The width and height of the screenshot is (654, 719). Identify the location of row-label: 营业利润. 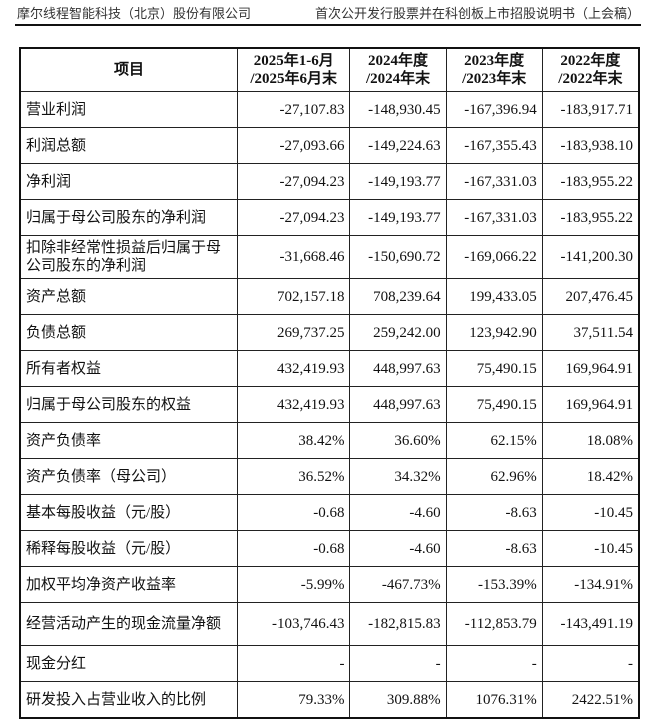
(128, 109).